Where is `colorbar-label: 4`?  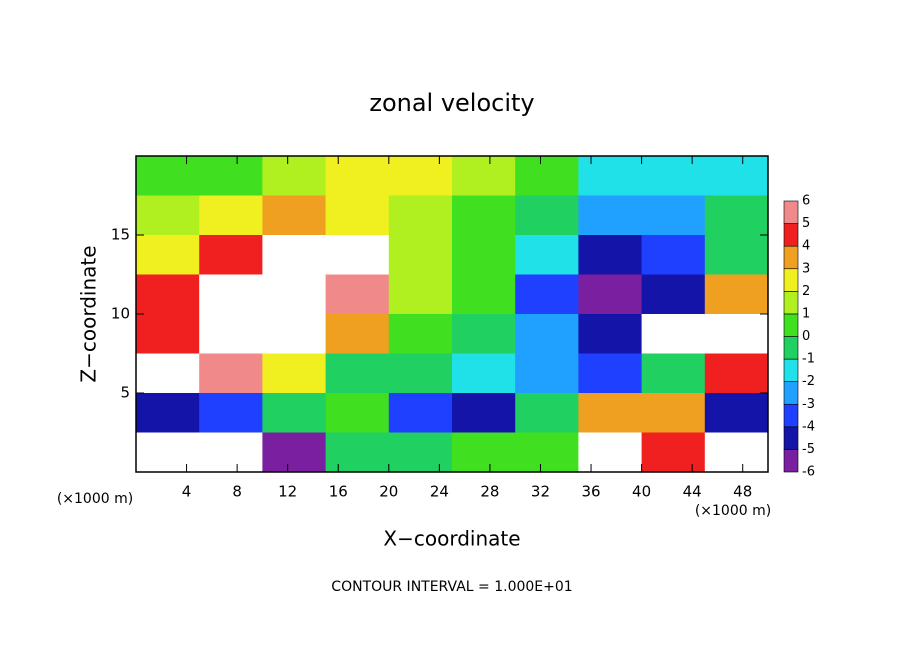 colorbar-label: 4 is located at coordinates (806, 246).